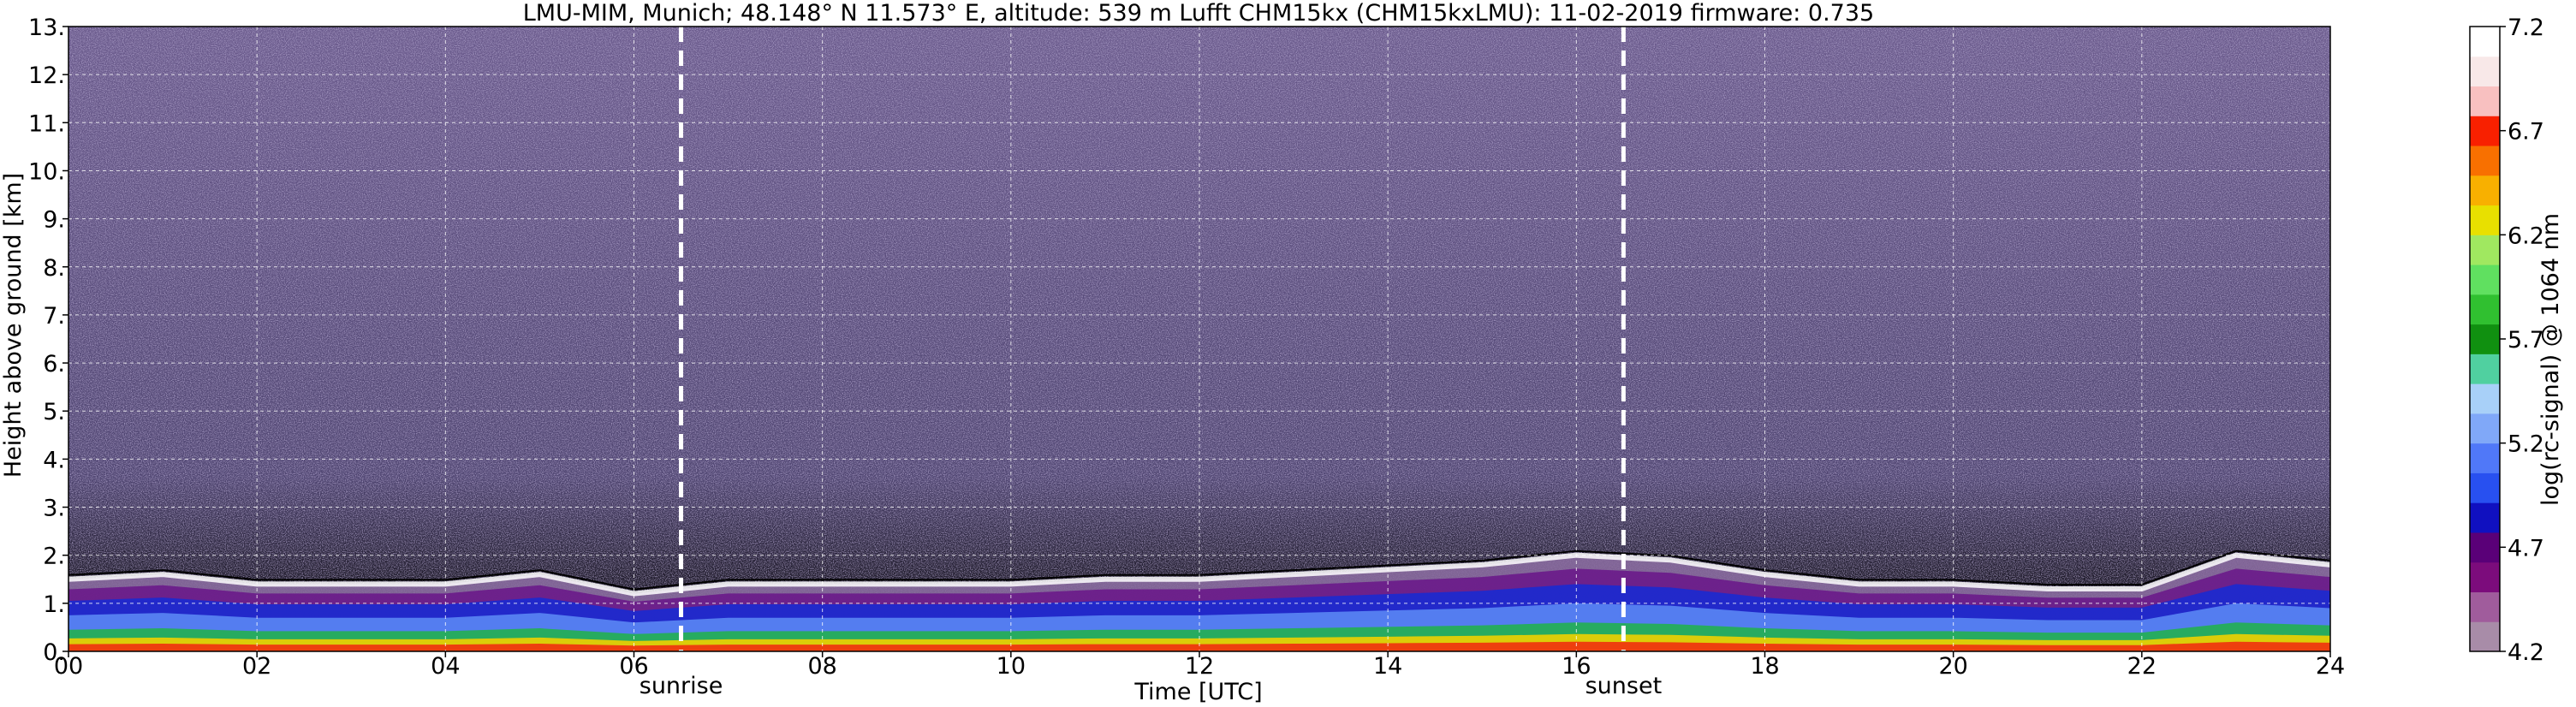 Image resolution: width=2576 pixels, height=707 pixels. Describe the element at coordinates (2526, 652) in the screenshot. I see `colorbar-tick-label: 4.2` at that location.